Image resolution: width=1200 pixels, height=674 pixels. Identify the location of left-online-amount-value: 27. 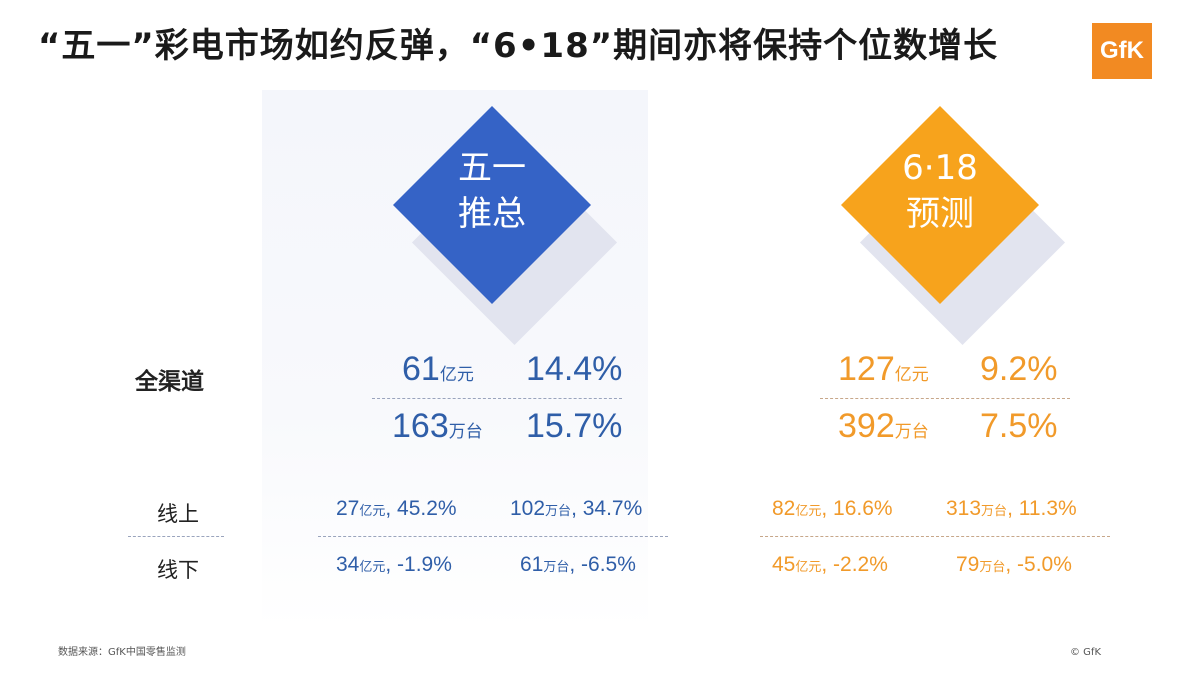
(348, 508).